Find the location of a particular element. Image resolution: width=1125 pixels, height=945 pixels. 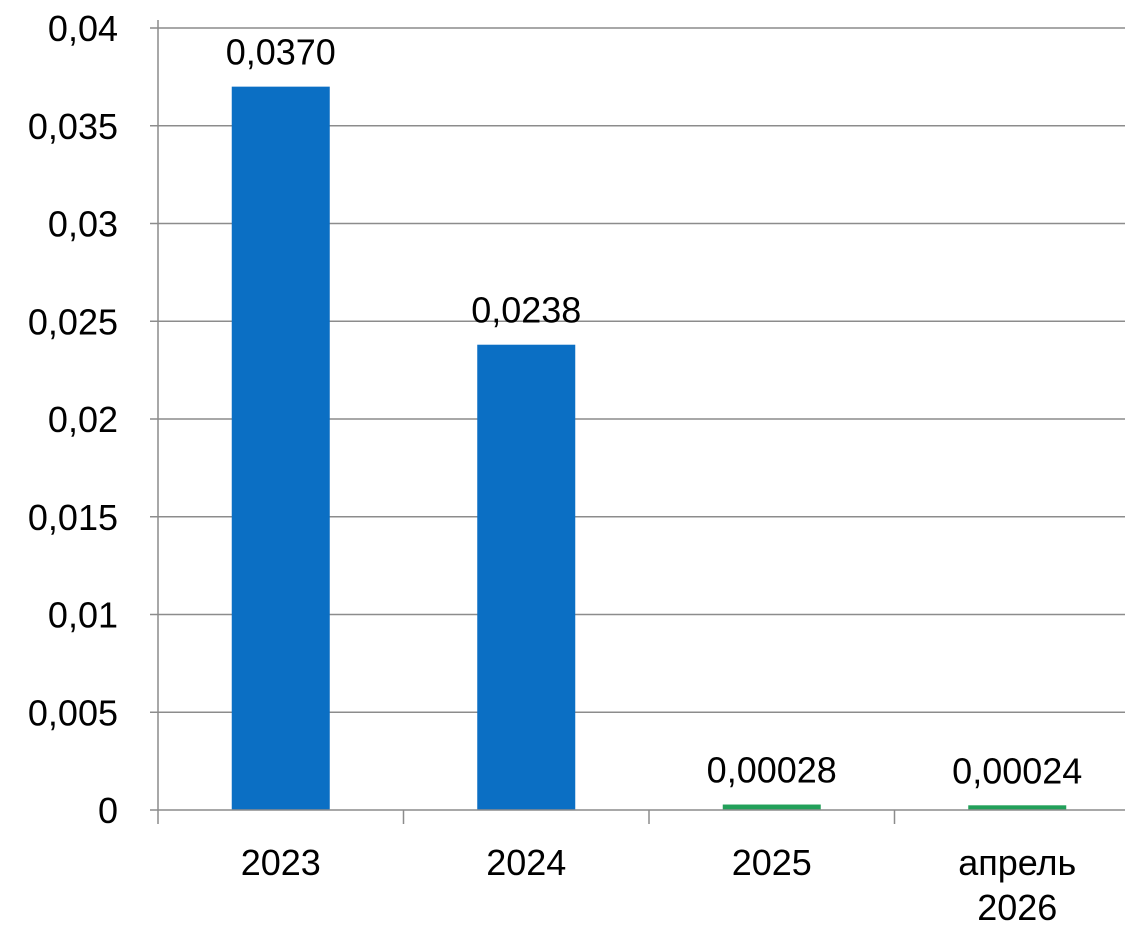

y-tick-label: 0,035 is located at coordinates (73, 126).